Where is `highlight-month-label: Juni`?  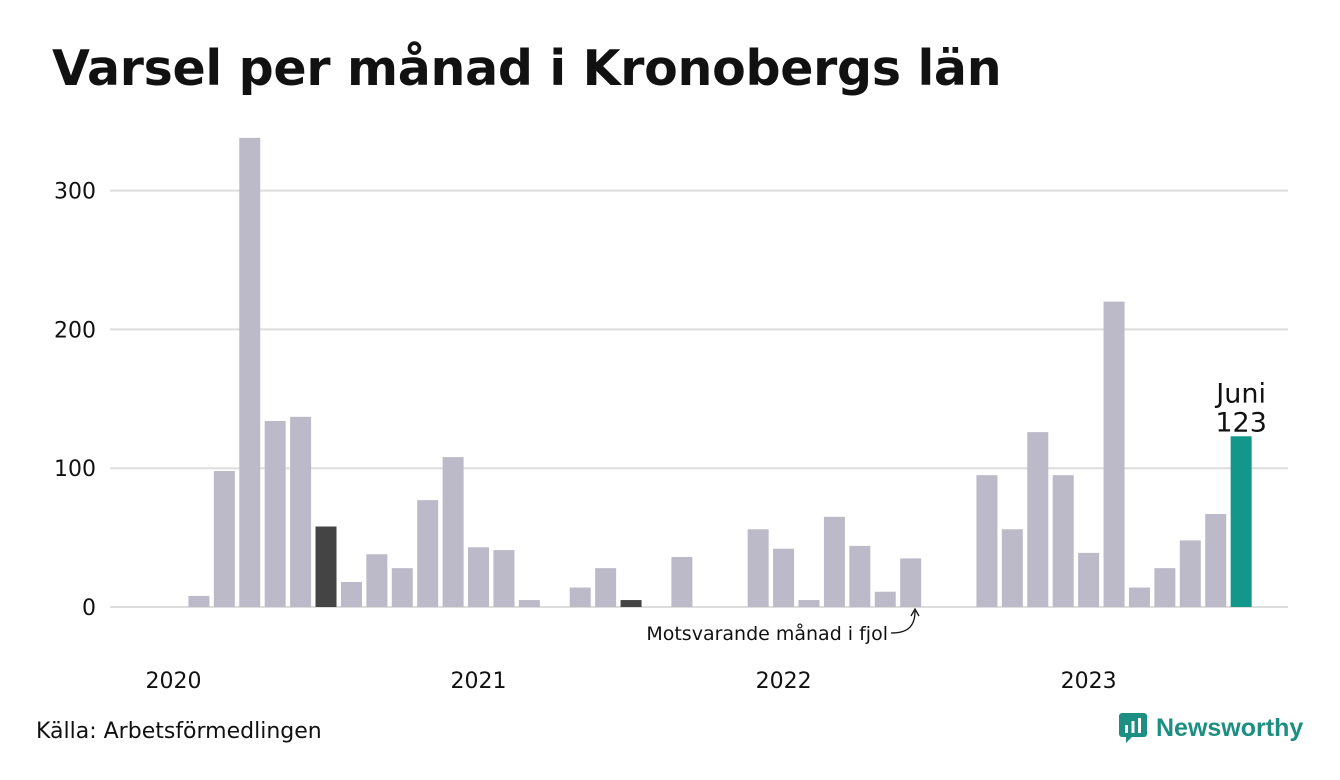
highlight-month-label: Juni is located at coordinates (1240, 393).